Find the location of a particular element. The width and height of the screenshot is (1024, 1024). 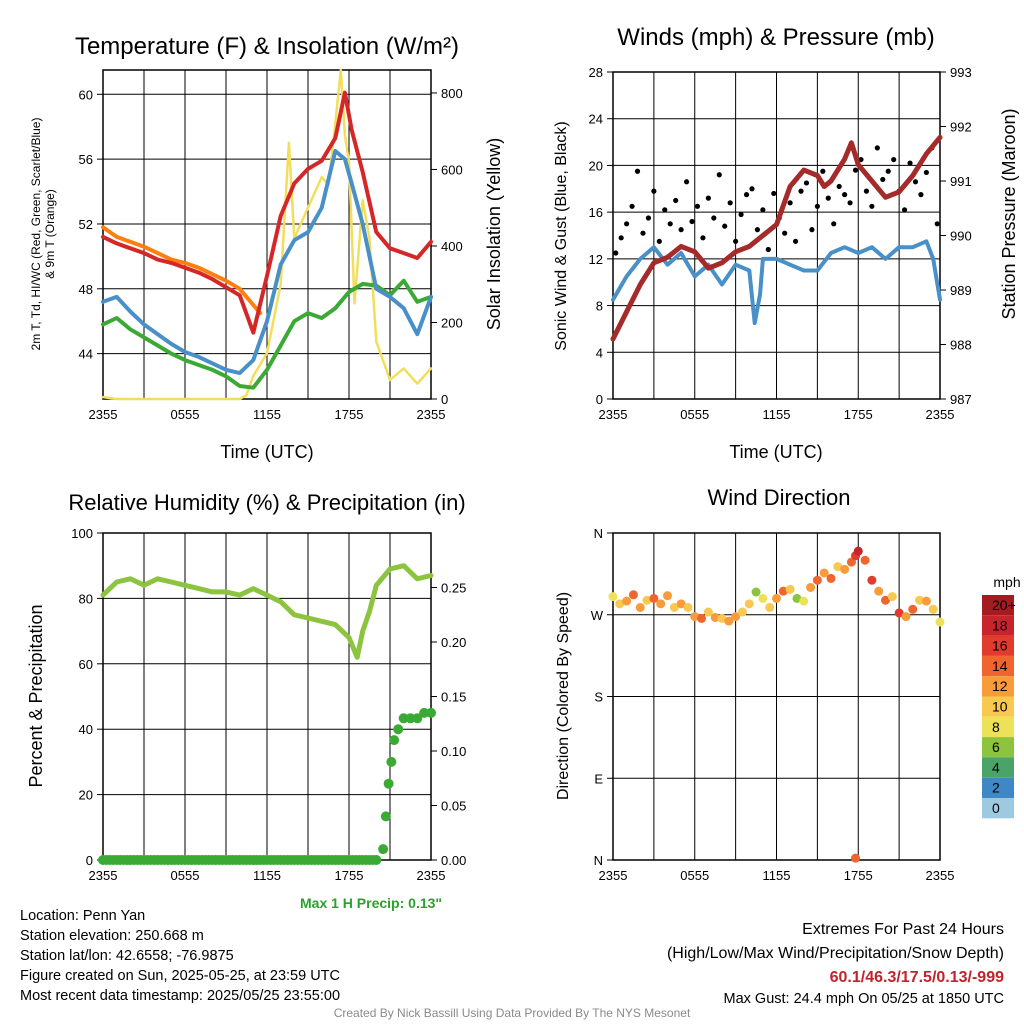

temp-panel-title: Temperature (F) & Insolation (W/m²) is located at coordinates (267, 46).